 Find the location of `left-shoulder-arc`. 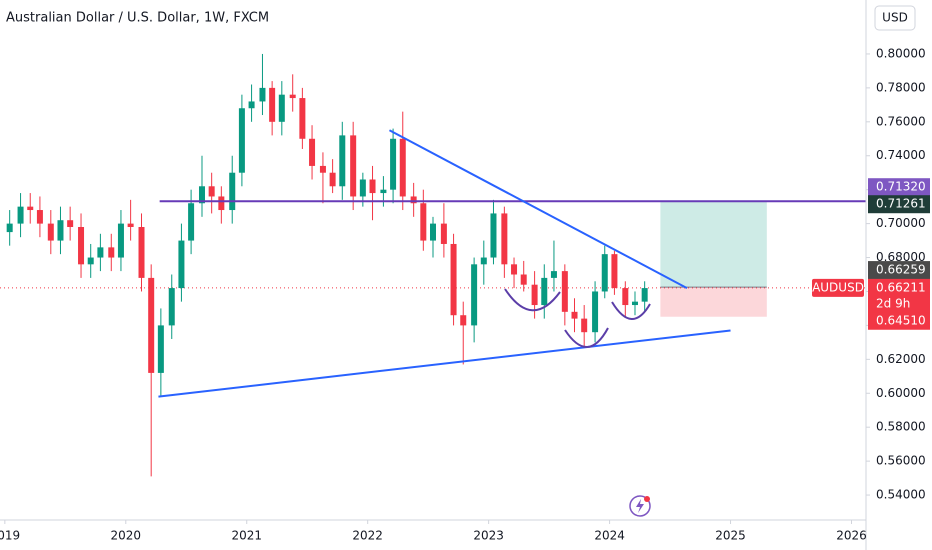

left-shoulder-arc is located at coordinates (532, 300).